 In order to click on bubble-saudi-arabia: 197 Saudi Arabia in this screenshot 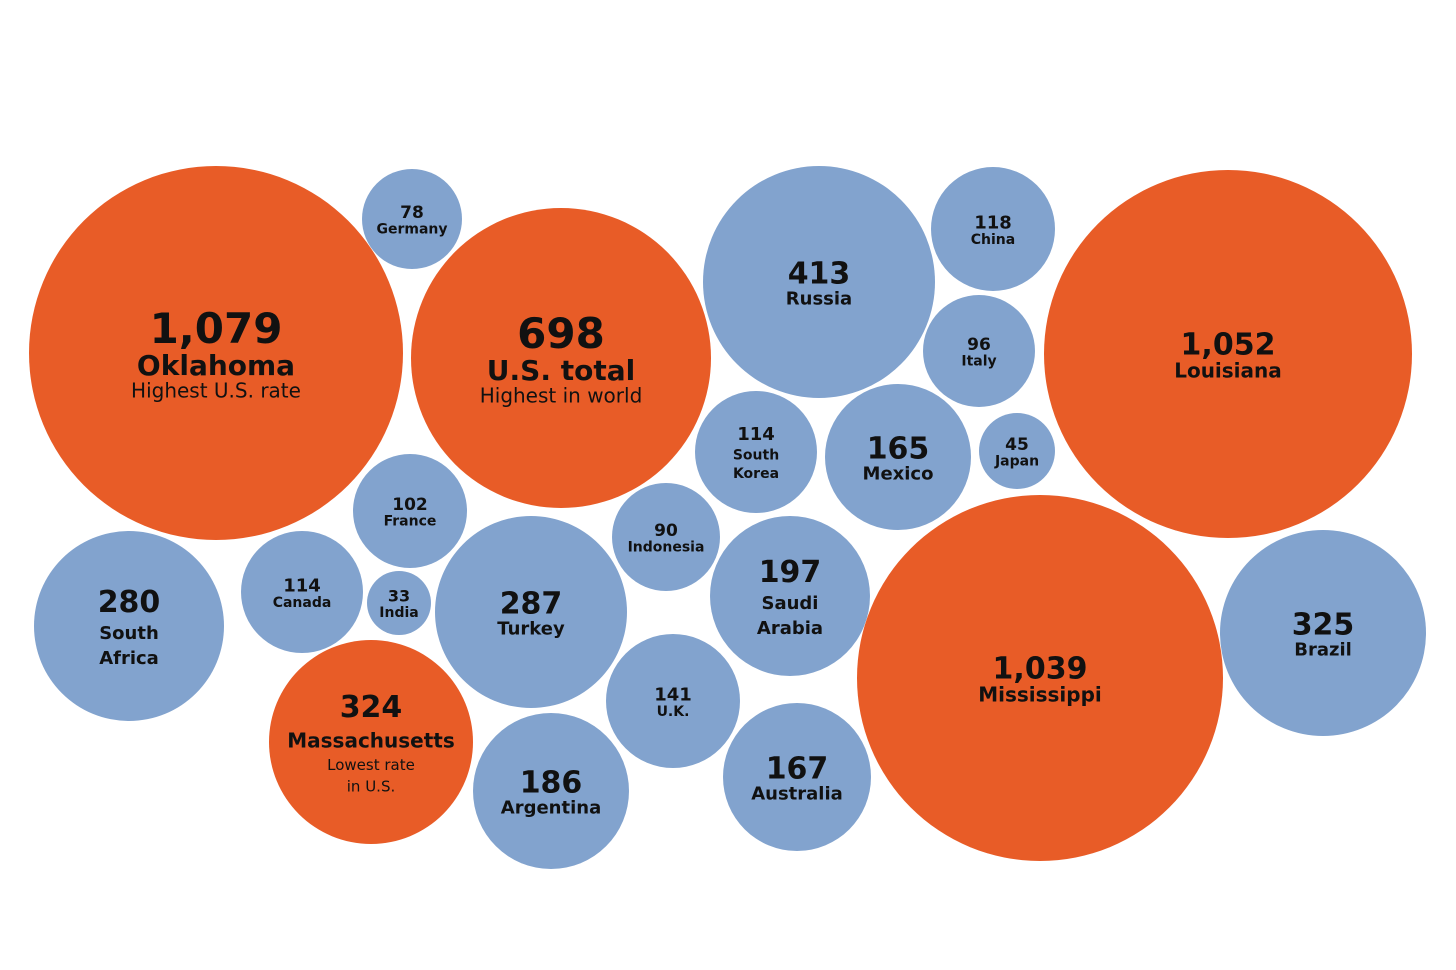, I will do `click(790, 596)`.